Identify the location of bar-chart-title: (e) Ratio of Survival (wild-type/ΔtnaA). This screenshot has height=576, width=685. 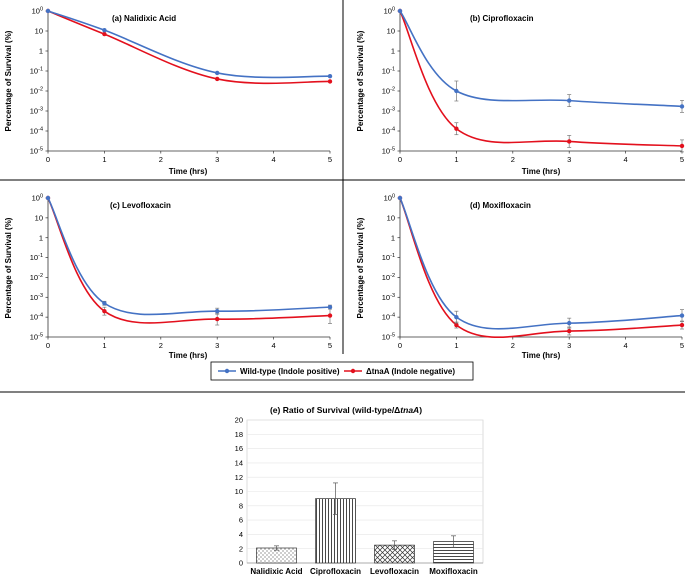
(346, 410).